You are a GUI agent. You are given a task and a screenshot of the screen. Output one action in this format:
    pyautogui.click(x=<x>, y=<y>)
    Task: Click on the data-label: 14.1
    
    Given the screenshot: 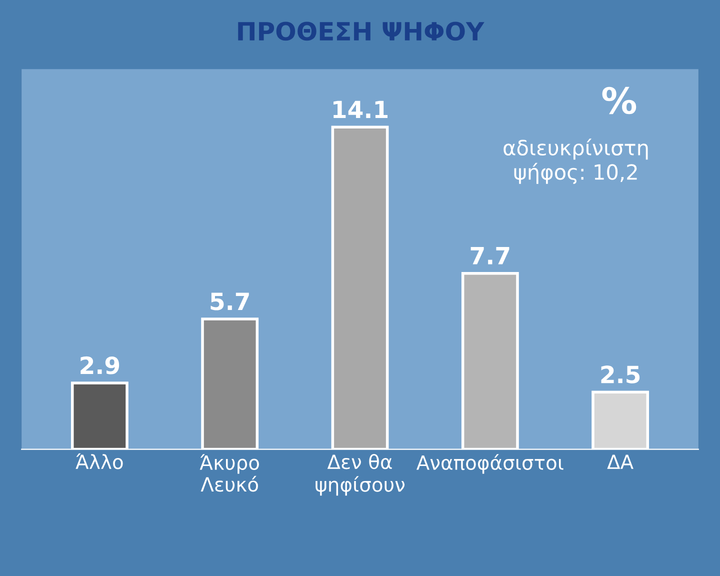 What is the action you would take?
    pyautogui.click(x=361, y=109)
    